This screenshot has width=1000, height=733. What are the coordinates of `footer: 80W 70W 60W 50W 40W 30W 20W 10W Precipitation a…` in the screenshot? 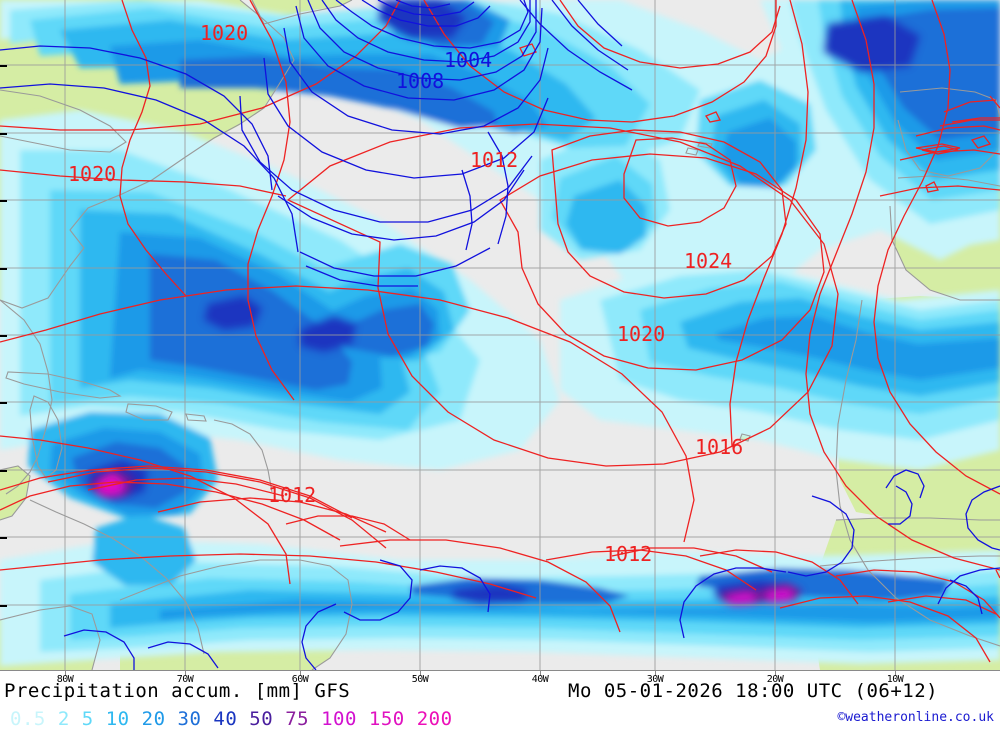 It's located at (500, 701).